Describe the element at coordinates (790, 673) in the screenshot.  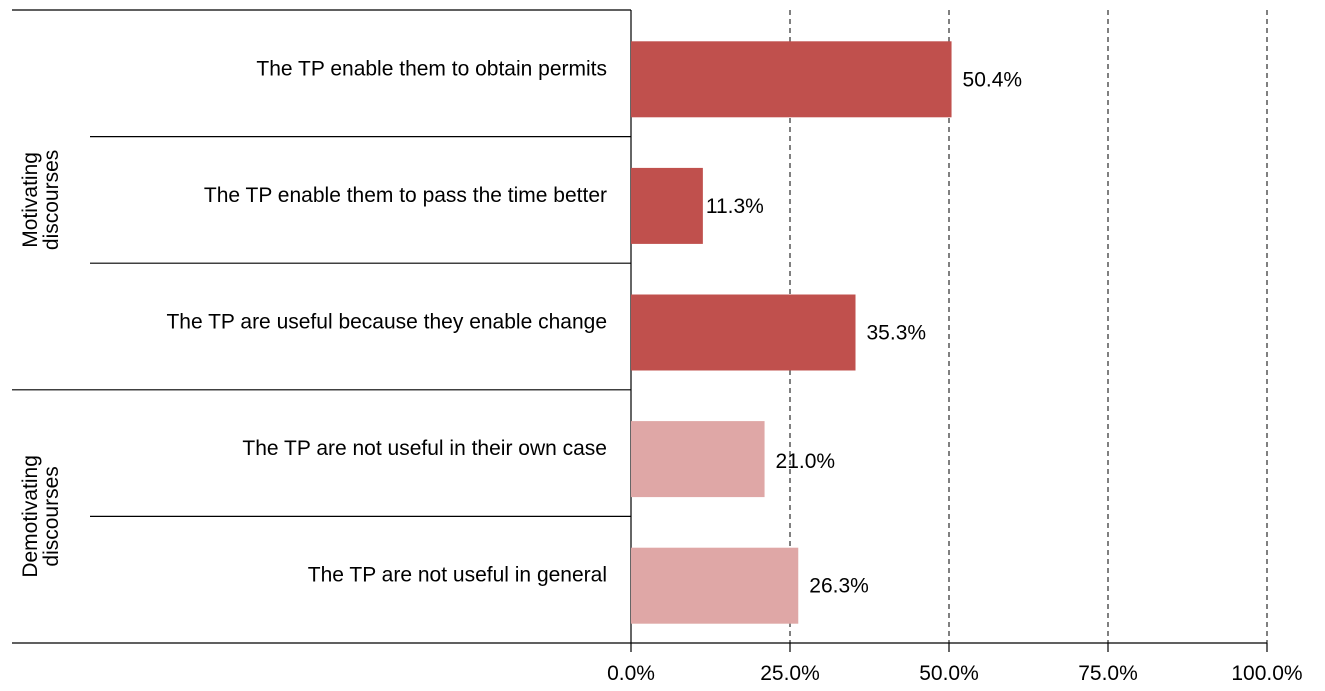
I see `x-tick-label: 25.0%` at that location.